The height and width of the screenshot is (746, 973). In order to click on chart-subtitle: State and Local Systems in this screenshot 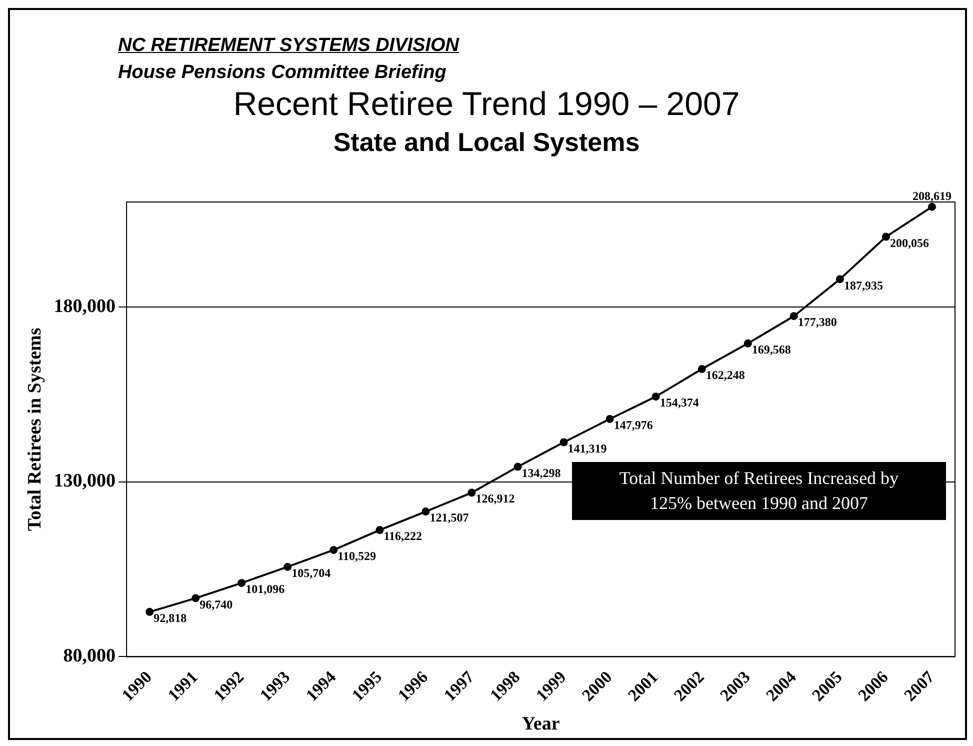, I will do `click(486, 142)`.